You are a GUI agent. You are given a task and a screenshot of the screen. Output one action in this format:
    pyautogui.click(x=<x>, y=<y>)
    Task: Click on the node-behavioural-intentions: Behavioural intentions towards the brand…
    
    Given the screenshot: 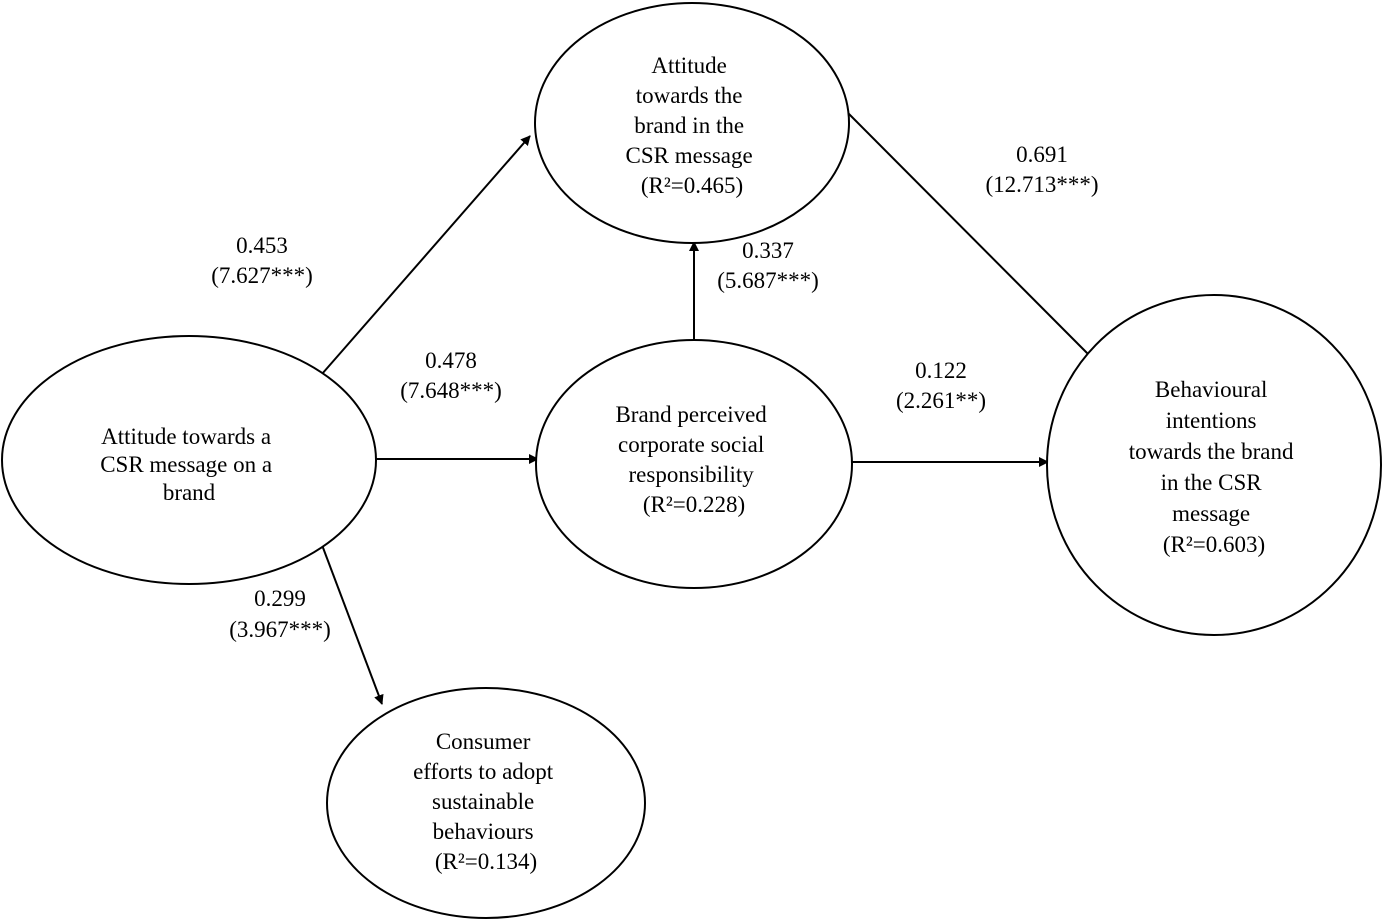 What is the action you would take?
    pyautogui.click(x=1214, y=465)
    